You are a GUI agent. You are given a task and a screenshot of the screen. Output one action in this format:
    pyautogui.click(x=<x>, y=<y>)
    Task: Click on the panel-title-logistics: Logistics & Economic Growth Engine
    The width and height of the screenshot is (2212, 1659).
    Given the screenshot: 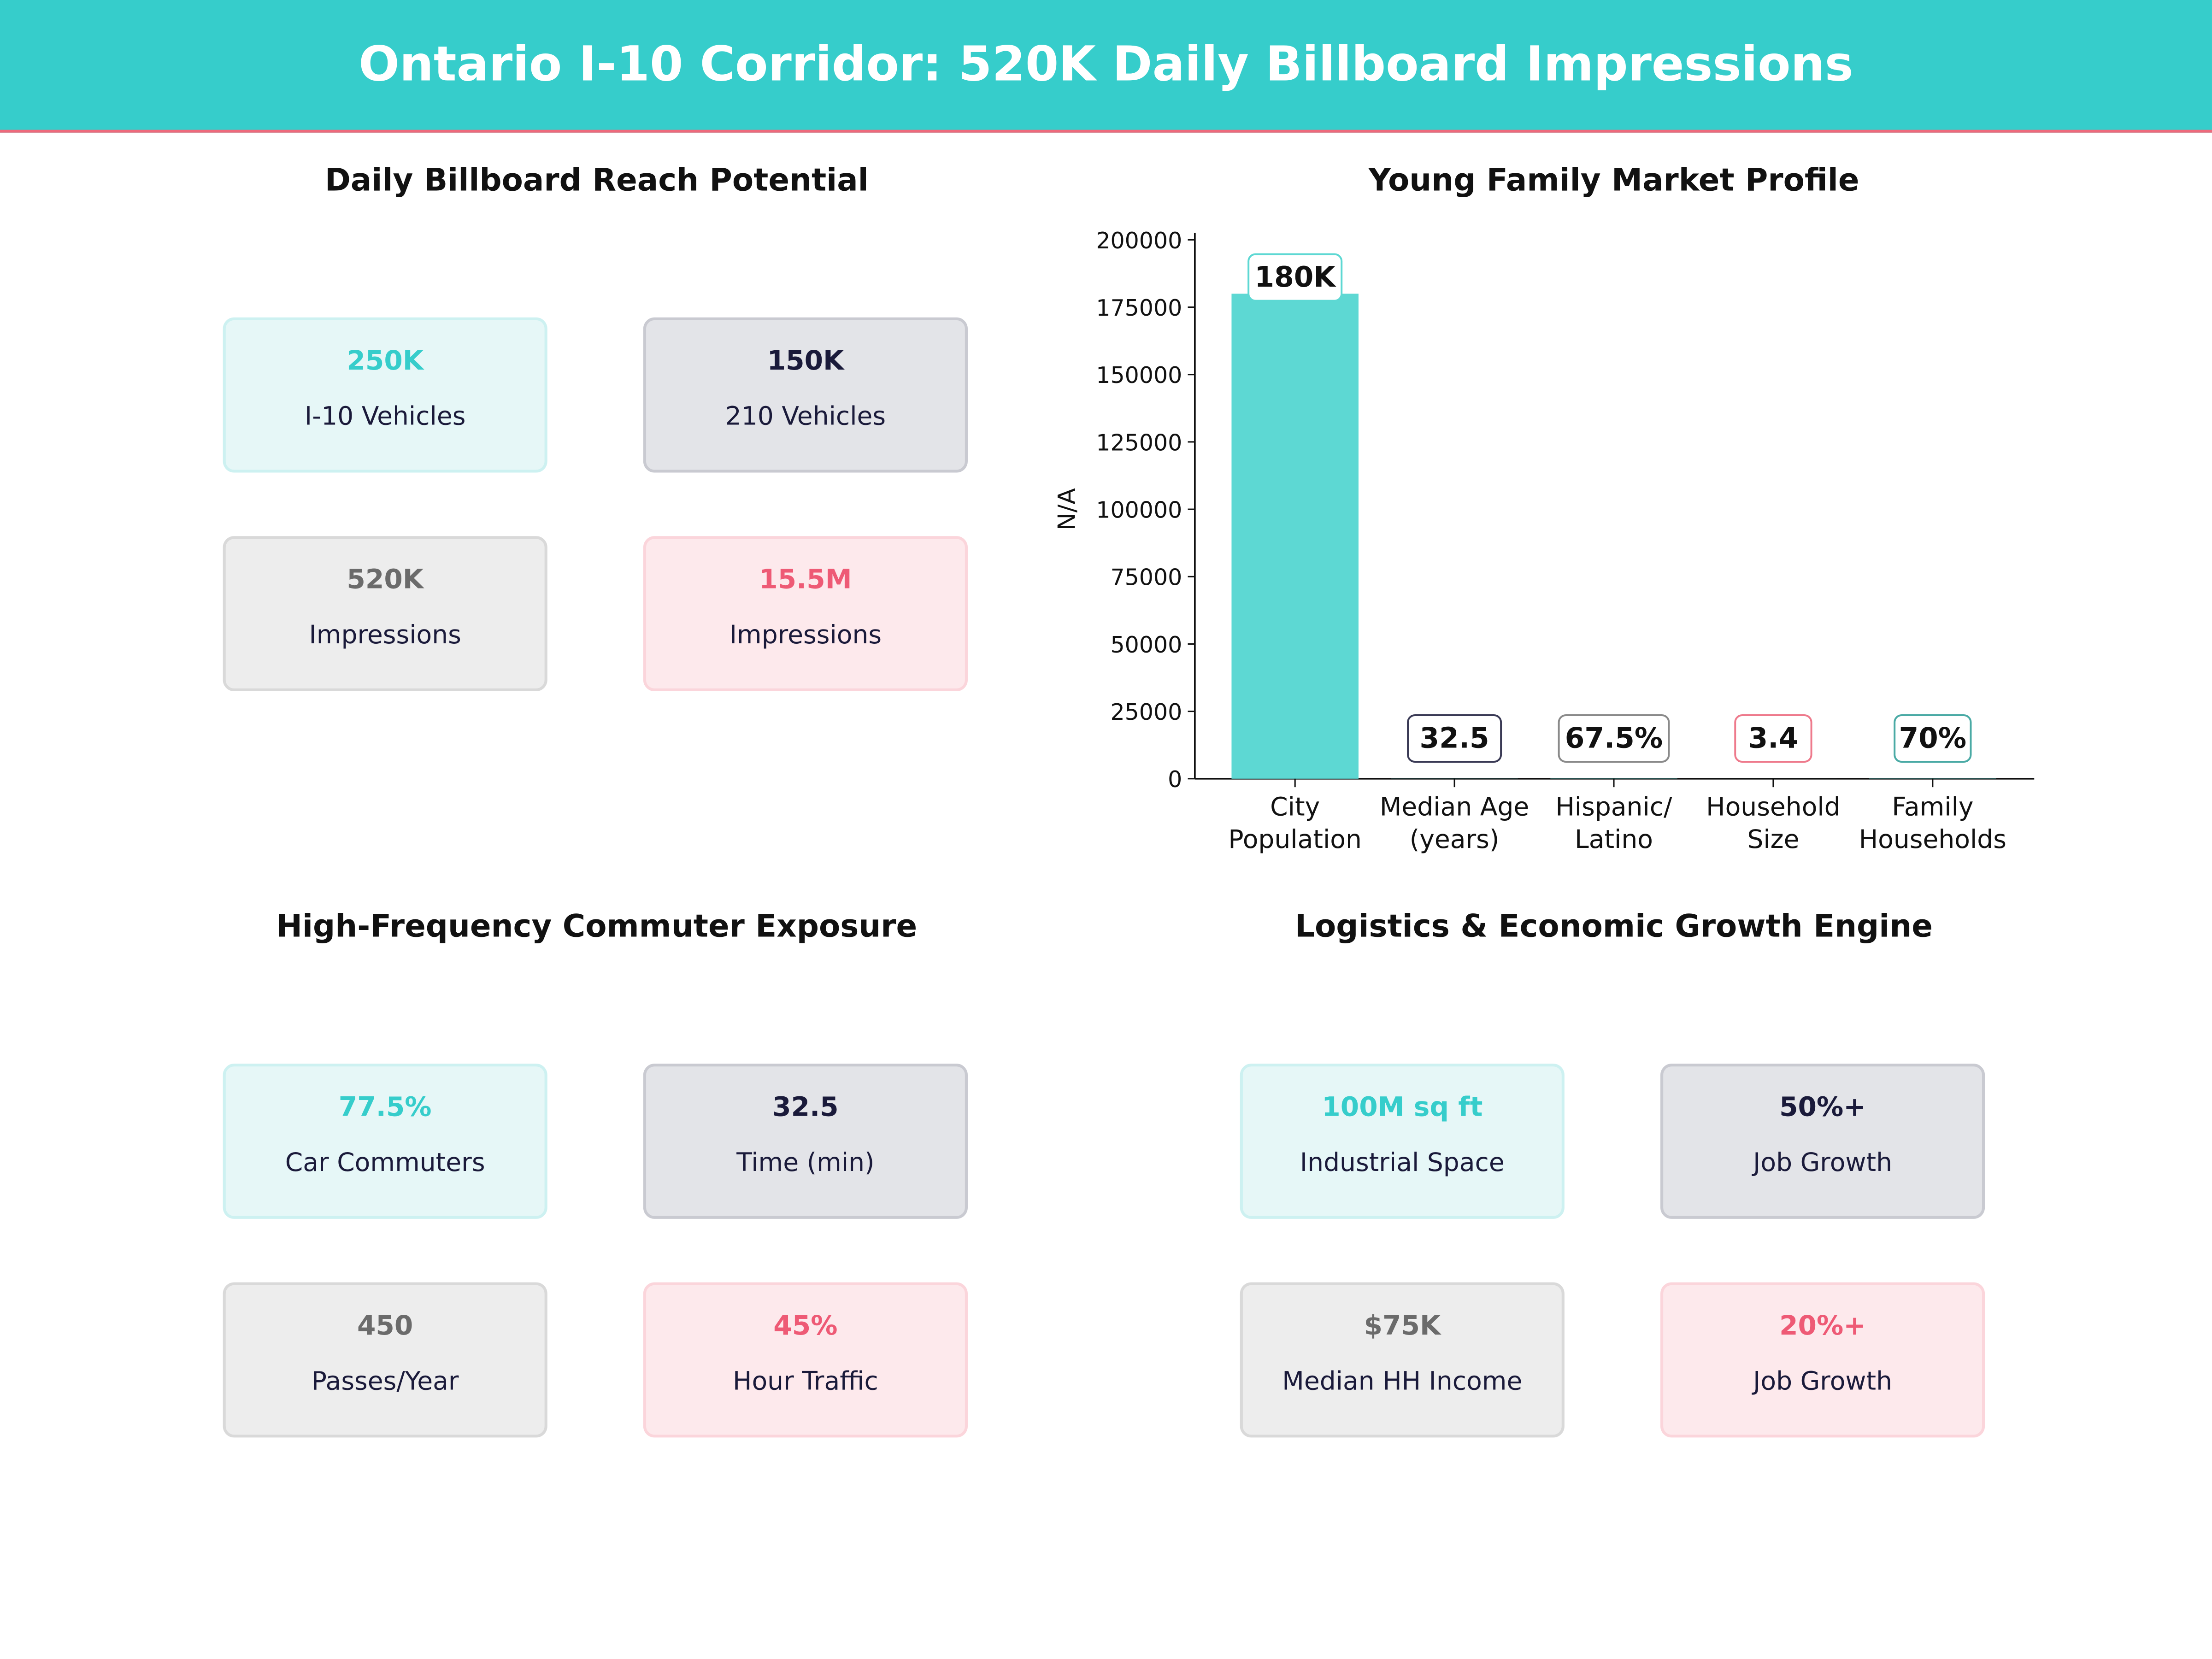 What is the action you would take?
    pyautogui.click(x=1614, y=928)
    